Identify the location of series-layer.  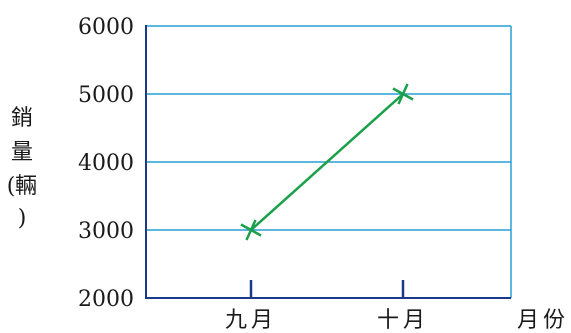
(327, 162).